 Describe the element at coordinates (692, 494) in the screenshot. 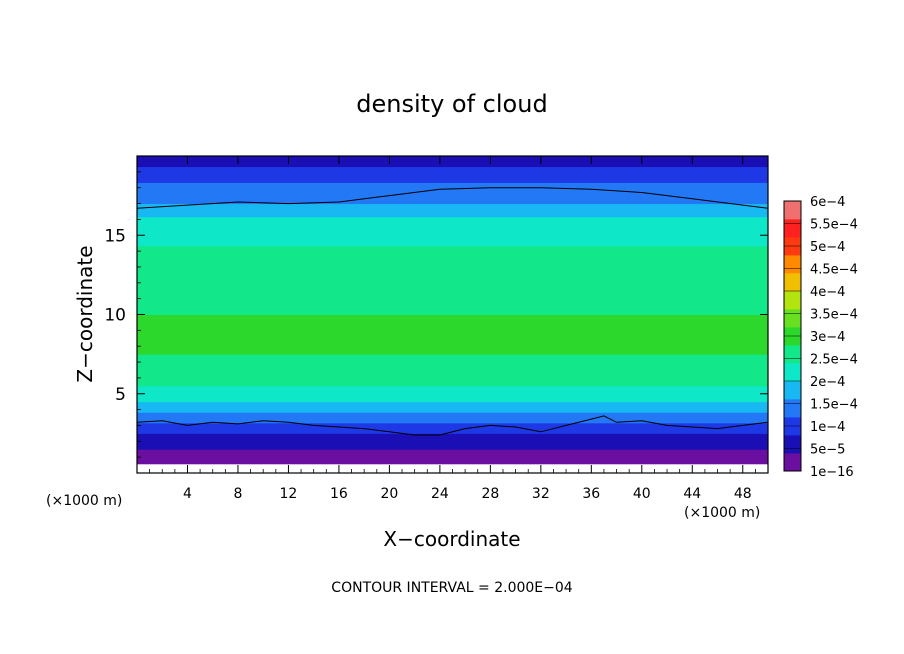

I see `x-tick-label: 44` at that location.